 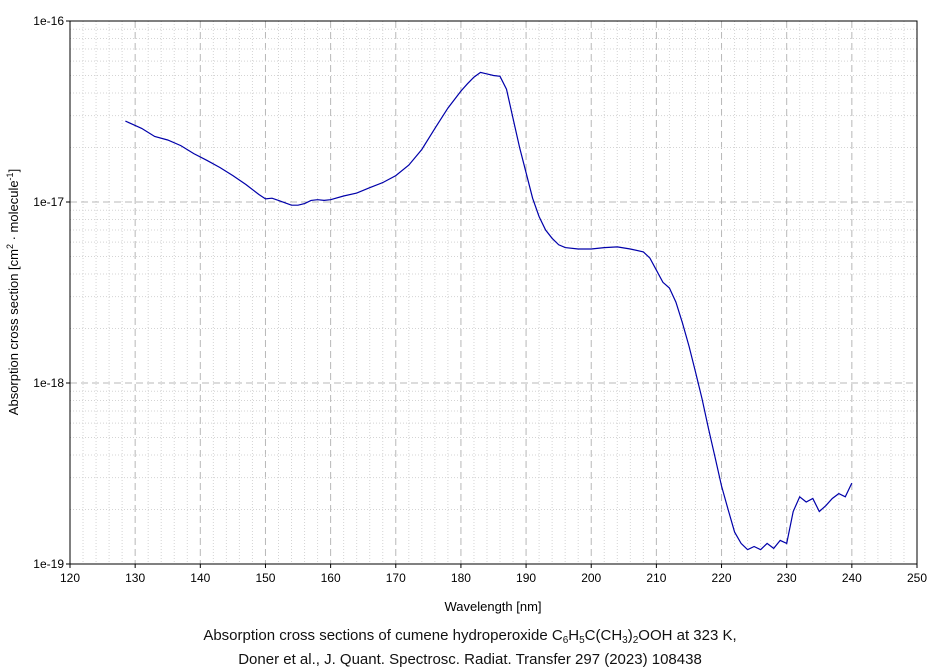 What do you see at coordinates (70, 578) in the screenshot?
I see `x-tick-label: 120` at bounding box center [70, 578].